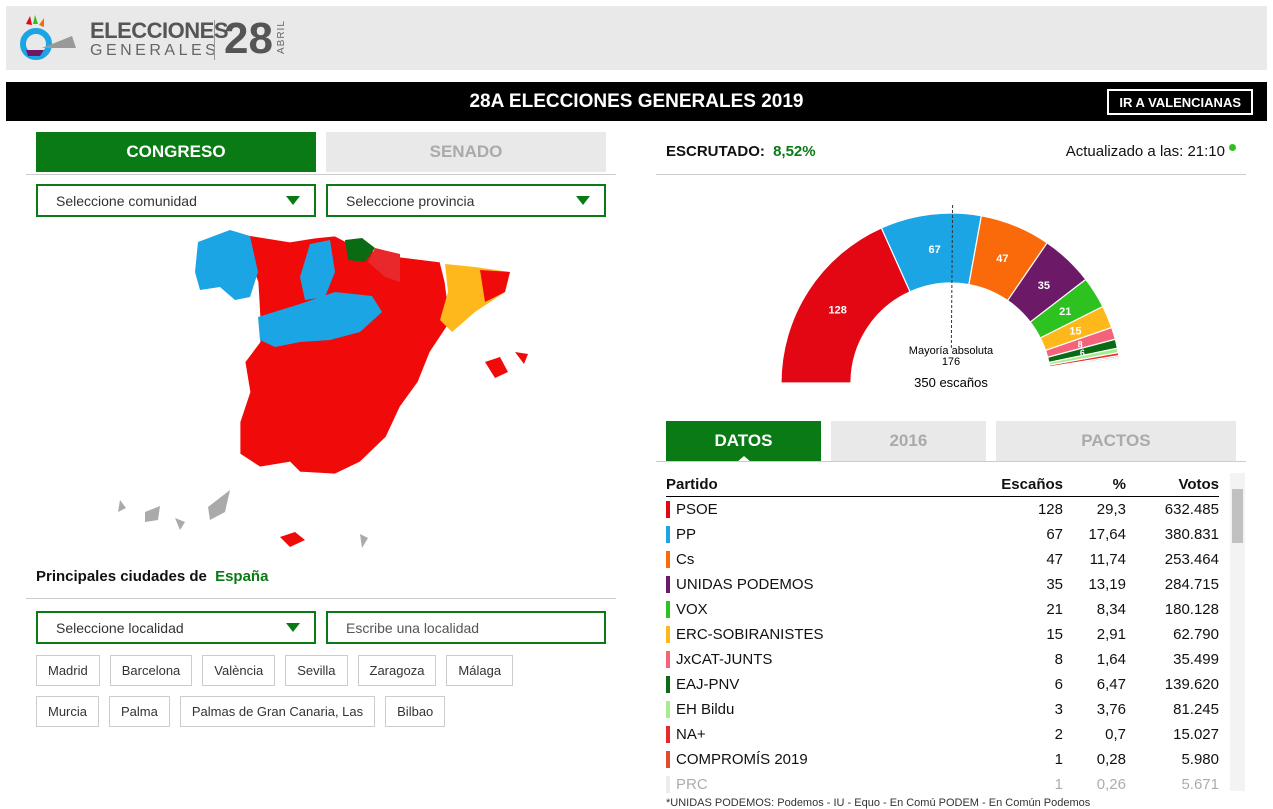 This screenshot has height=809, width=1273. I want to click on city-button: Murcia, so click(68, 711).